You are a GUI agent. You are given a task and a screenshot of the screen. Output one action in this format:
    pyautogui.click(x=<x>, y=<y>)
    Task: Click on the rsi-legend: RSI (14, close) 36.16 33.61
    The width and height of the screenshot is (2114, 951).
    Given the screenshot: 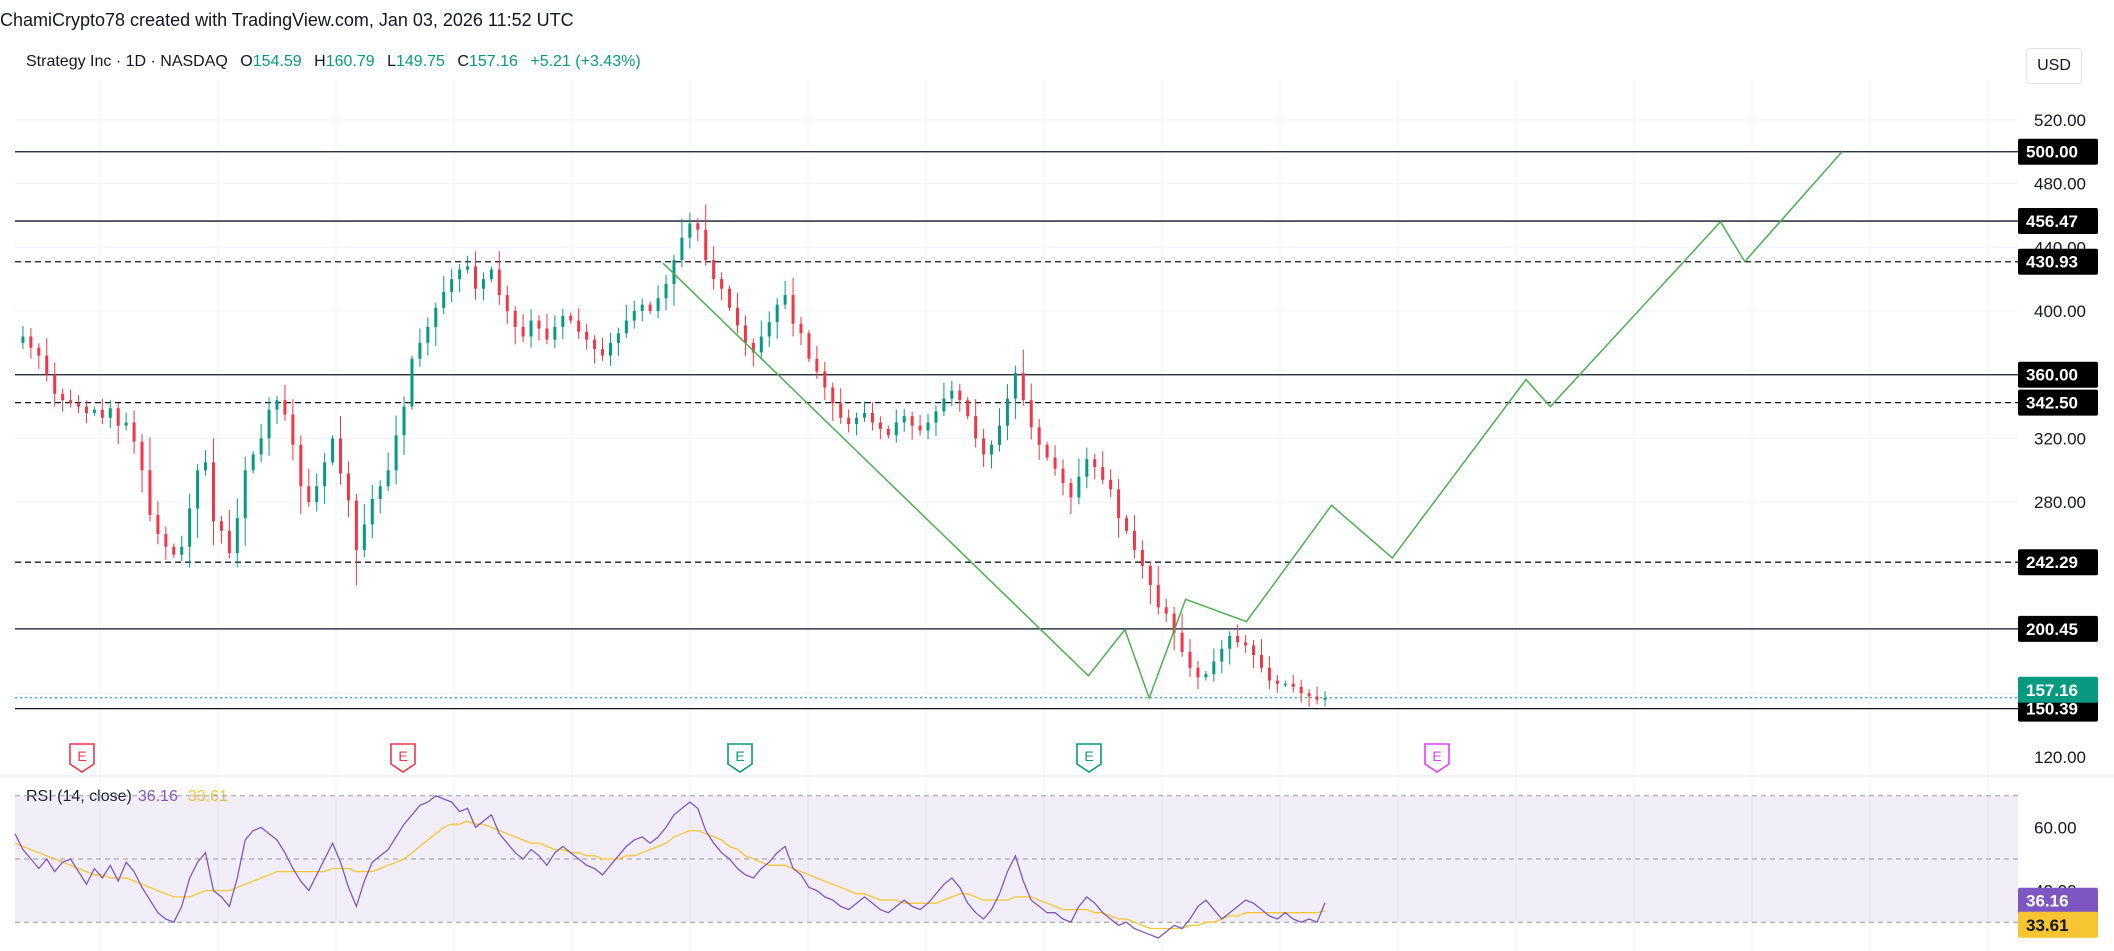 What is the action you would take?
    pyautogui.click(x=127, y=797)
    